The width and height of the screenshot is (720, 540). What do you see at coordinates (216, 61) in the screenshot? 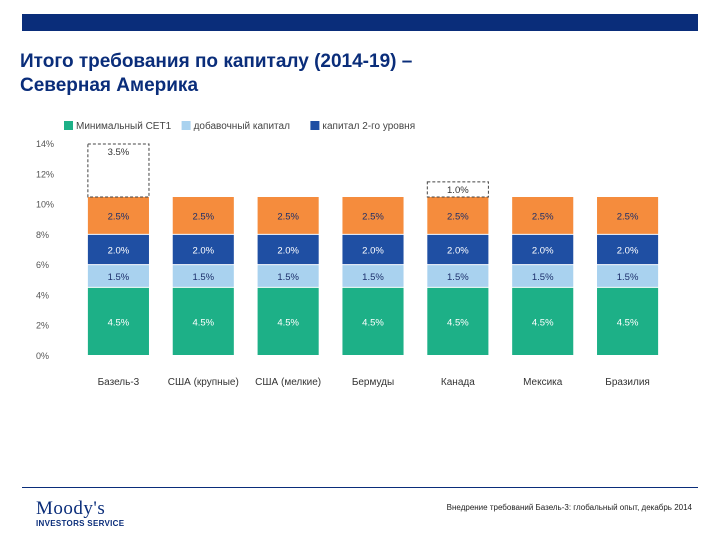
I see `title-line-1: Итого требования по капиталу (2014-19) –` at bounding box center [216, 61].